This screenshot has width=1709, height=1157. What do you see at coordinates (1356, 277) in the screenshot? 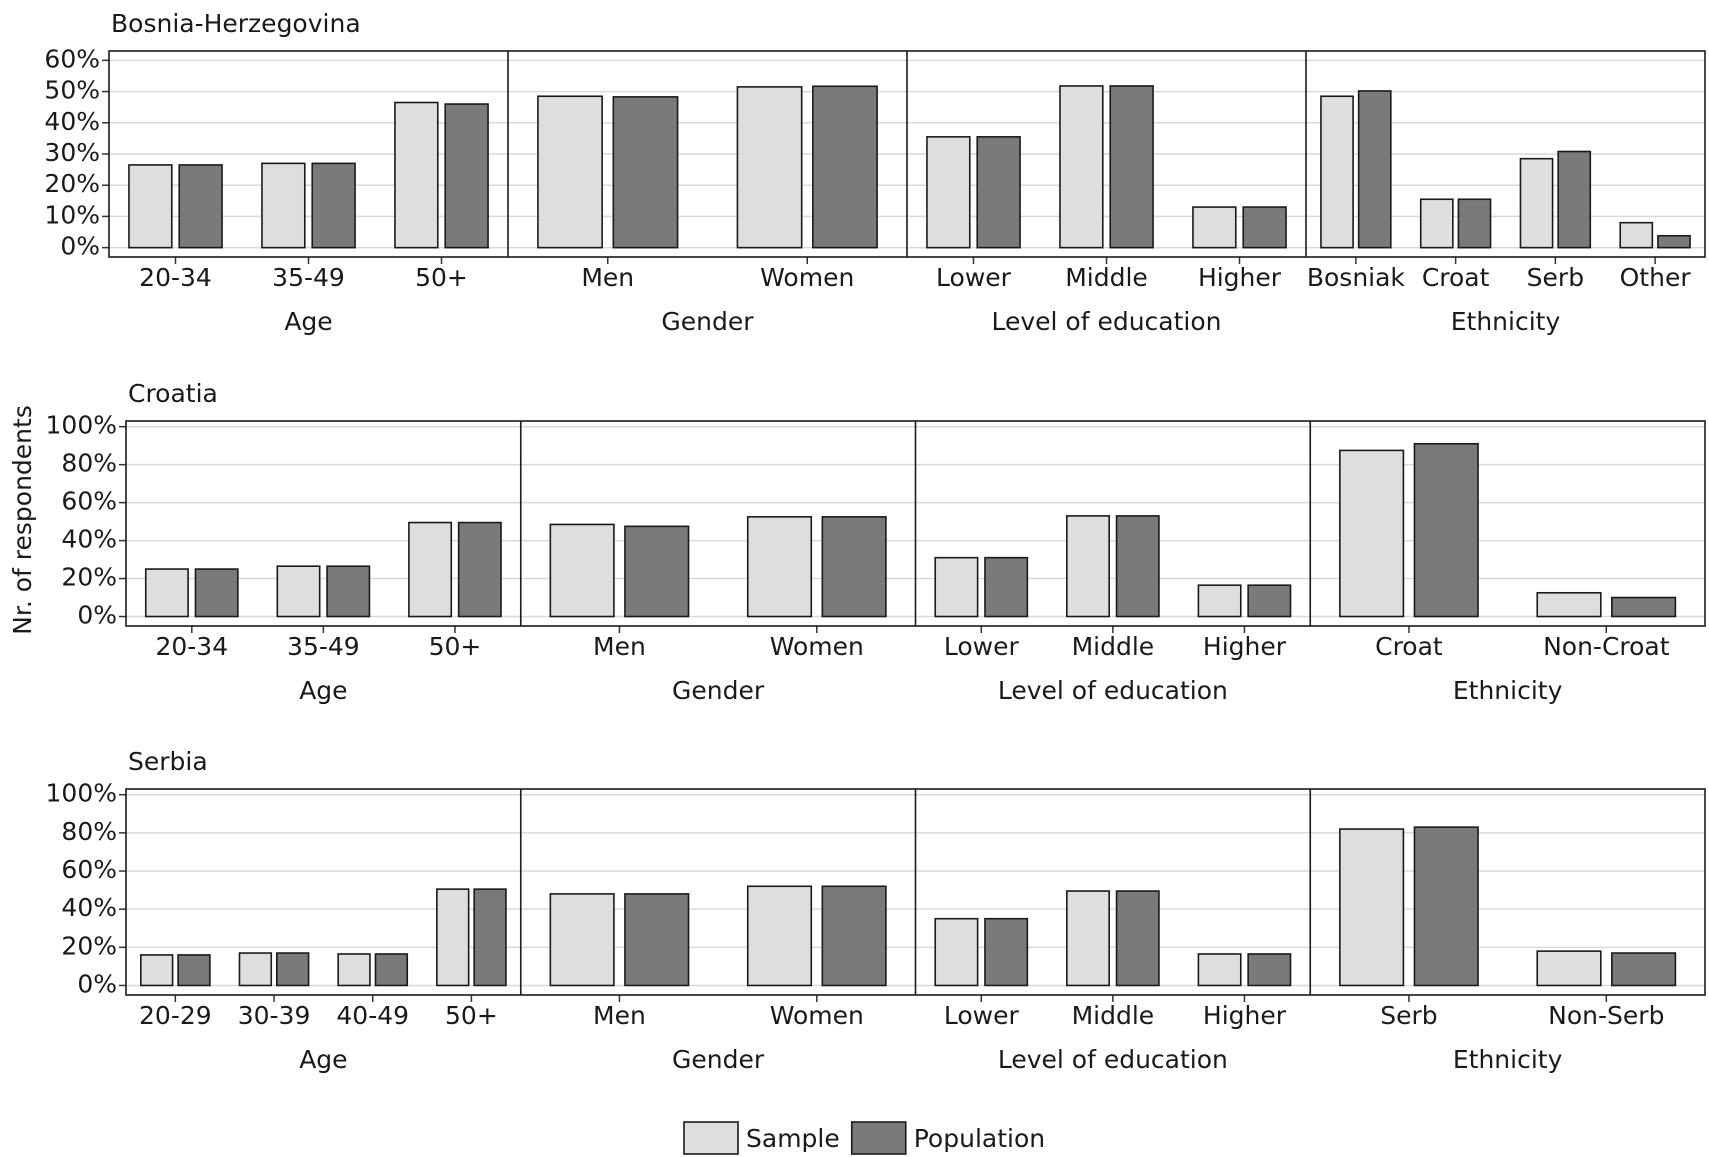
I see `x-tick-label: Bosniak` at bounding box center [1356, 277].